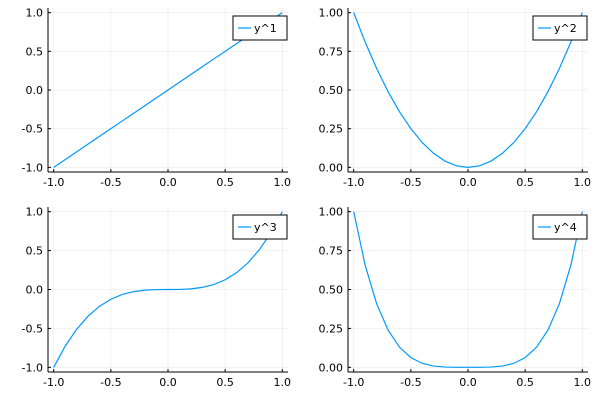  I want to click on y4-legend-label: y^4, so click(565, 227).